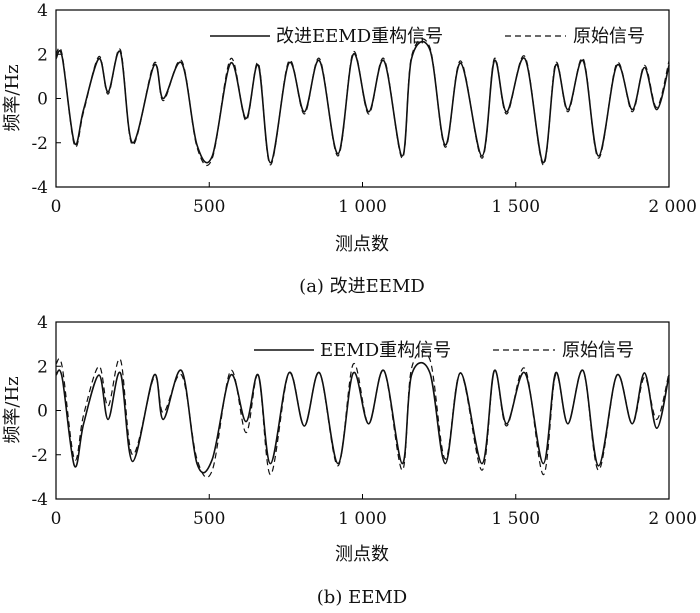 The image size is (700, 613). I want to click on legend-label-series-1: 改进EEMD重构信号, so click(359, 36).